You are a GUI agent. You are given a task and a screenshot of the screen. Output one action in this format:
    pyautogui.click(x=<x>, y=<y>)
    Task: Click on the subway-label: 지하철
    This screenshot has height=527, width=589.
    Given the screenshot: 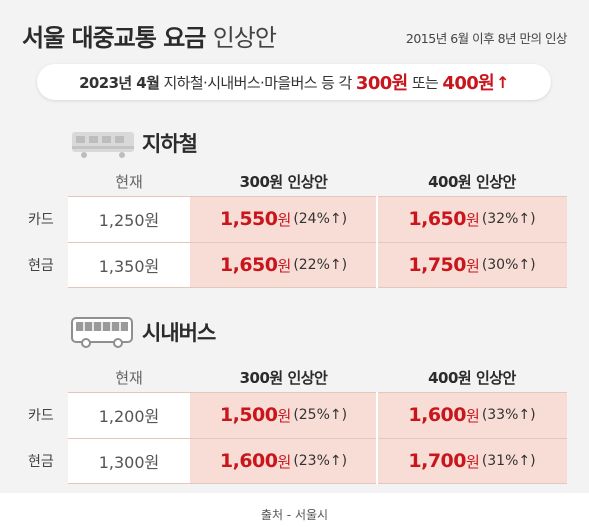 What is the action you would take?
    pyautogui.click(x=170, y=144)
    